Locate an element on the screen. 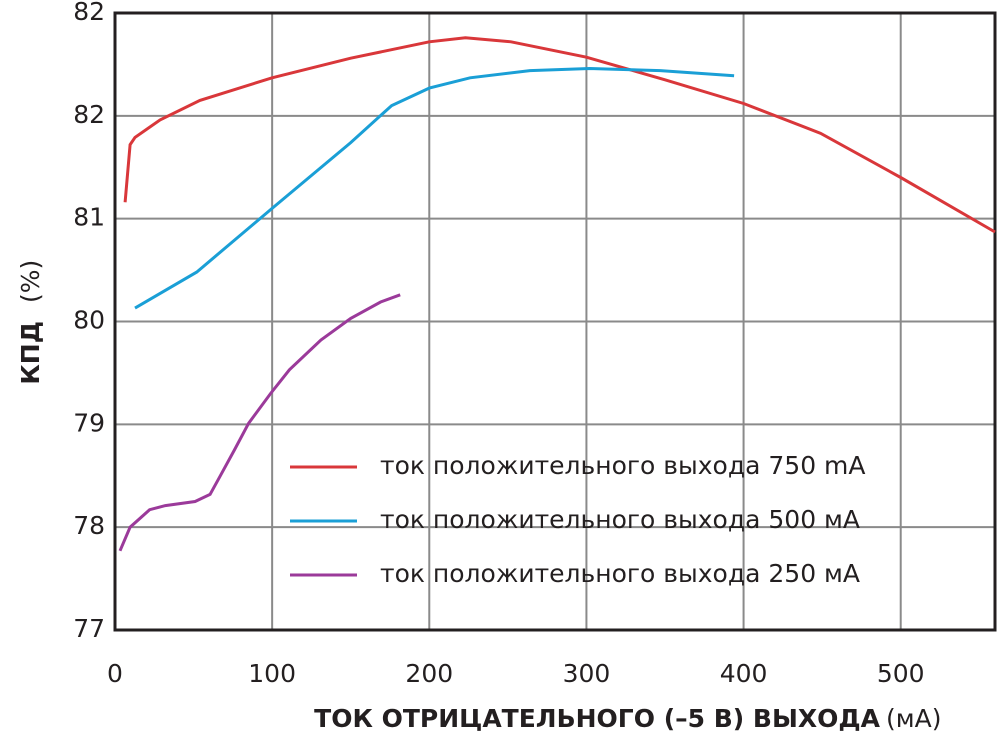 The width and height of the screenshot is (1000, 738). x-tick-label: 300 is located at coordinates (587, 673).